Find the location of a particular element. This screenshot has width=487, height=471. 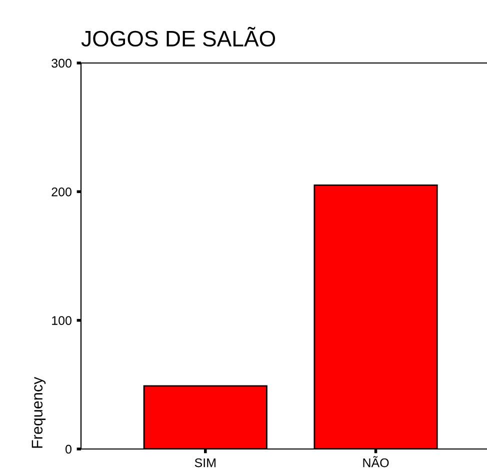

y-tick-label: 100 is located at coordinates (62, 320).